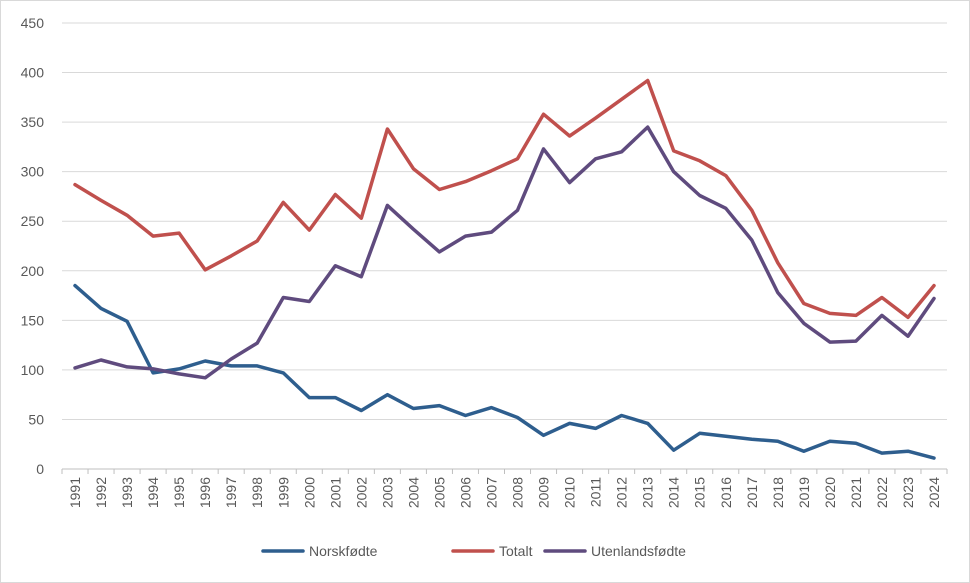  I want to click on x-tick-label: 2010, so click(570, 492).